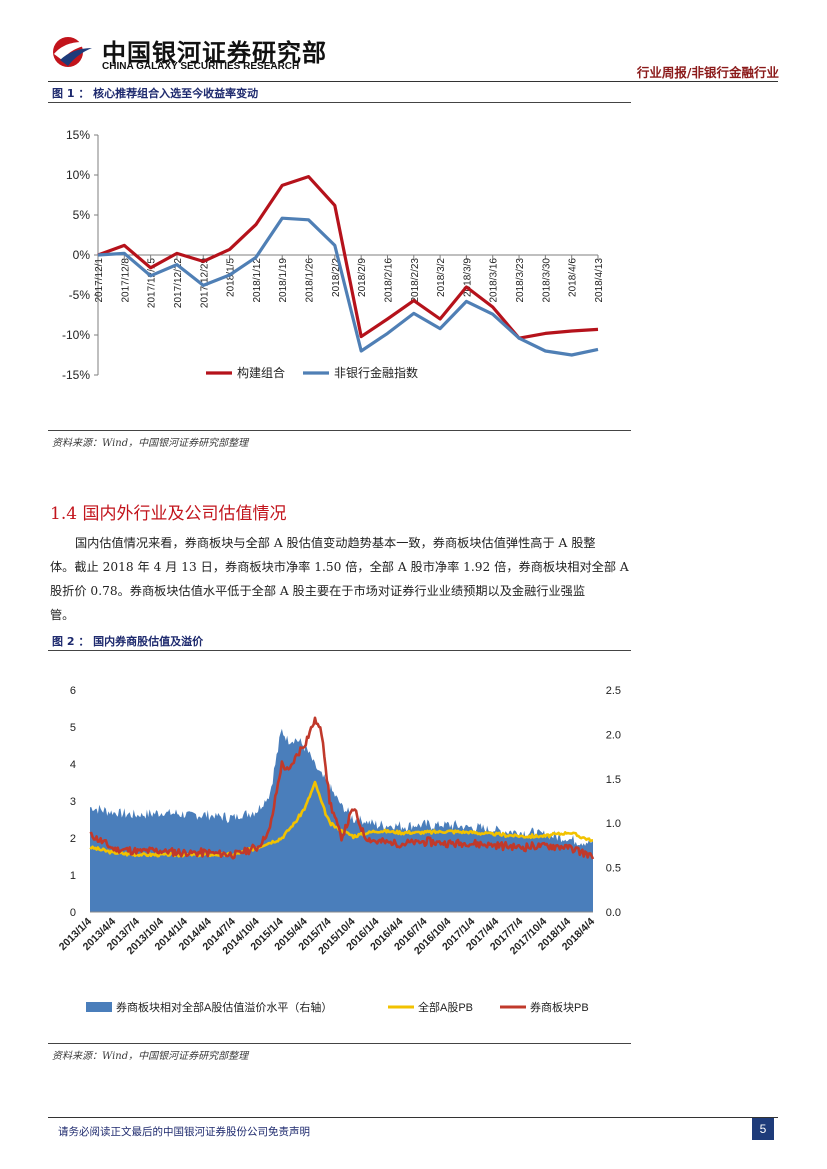 The image size is (827, 1169). I want to click on figure1-top-rule, so click(339, 102).